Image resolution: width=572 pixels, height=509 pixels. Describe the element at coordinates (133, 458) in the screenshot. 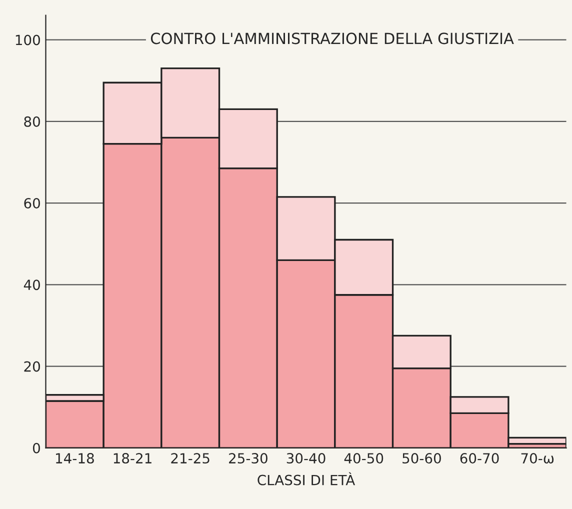

I see `x-tick-label: 18-21` at that location.